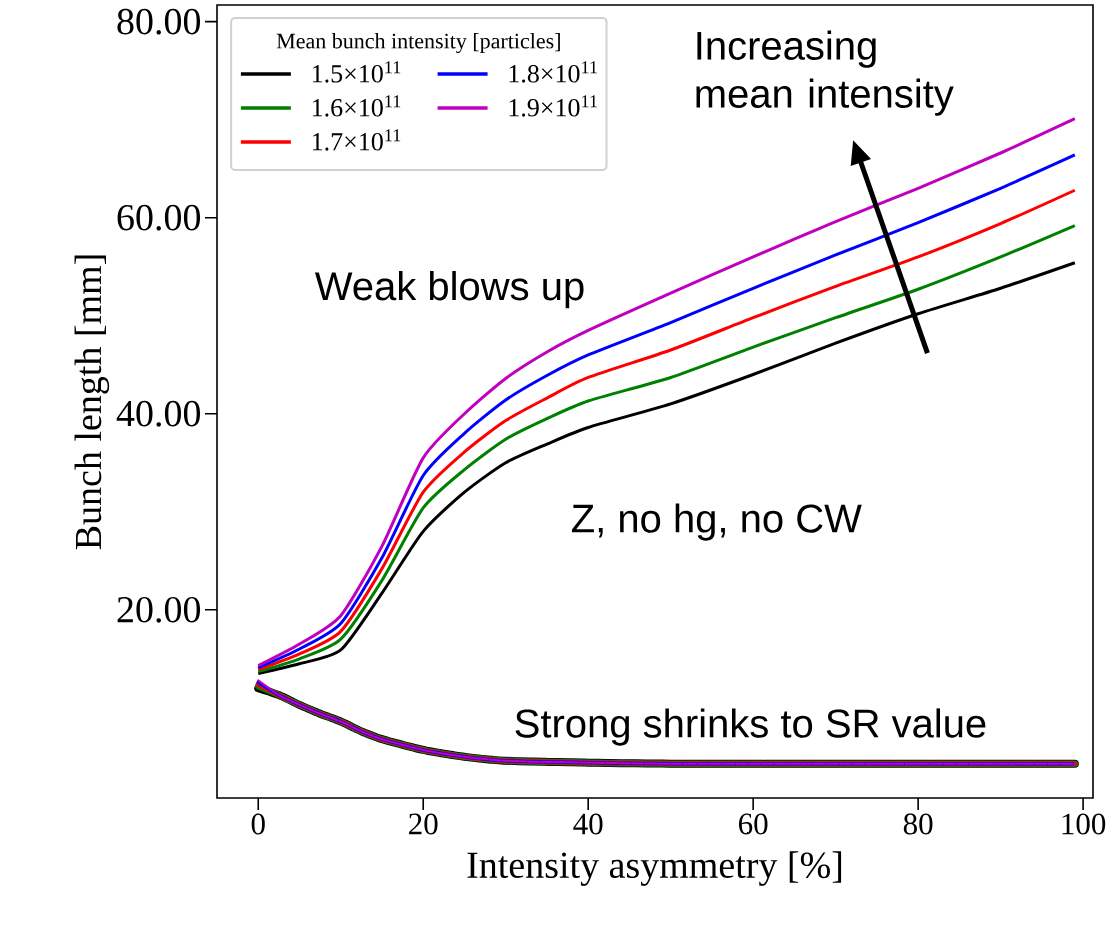 The image size is (1112, 934). I want to click on annotation: Z, no hg, no CW, so click(716, 522).